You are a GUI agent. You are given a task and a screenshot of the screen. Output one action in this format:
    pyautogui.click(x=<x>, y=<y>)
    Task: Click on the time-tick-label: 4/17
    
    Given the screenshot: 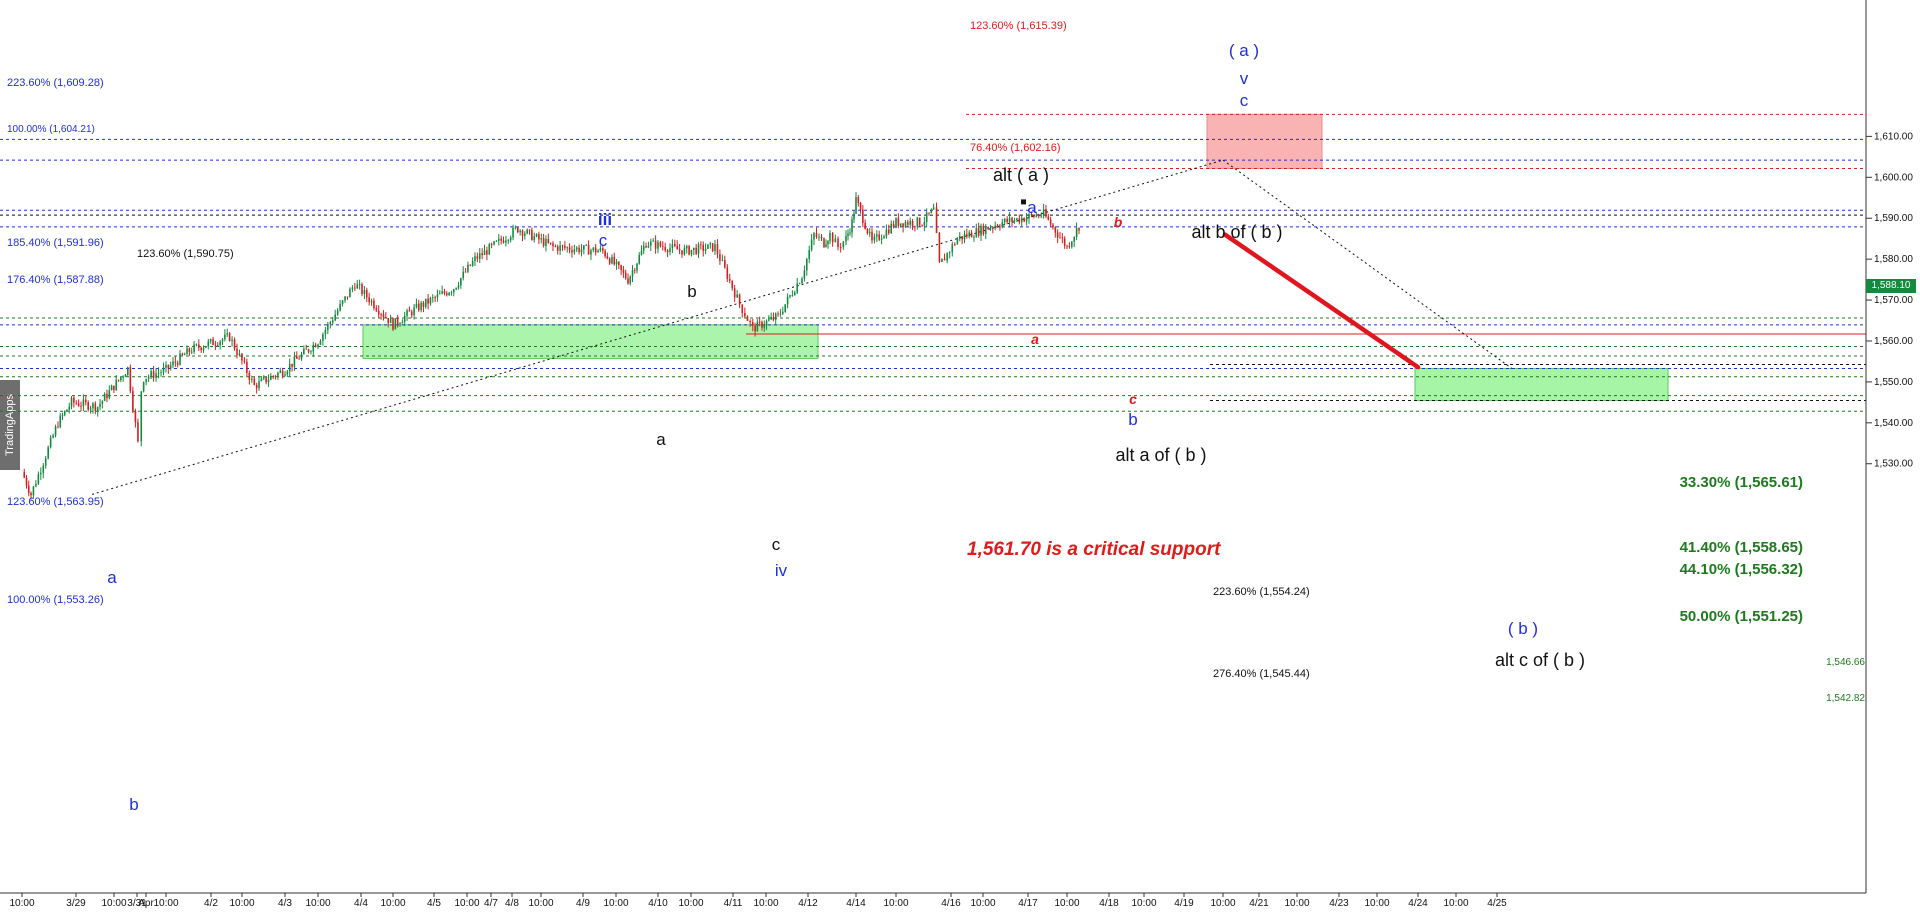 What is the action you would take?
    pyautogui.click(x=1028, y=903)
    